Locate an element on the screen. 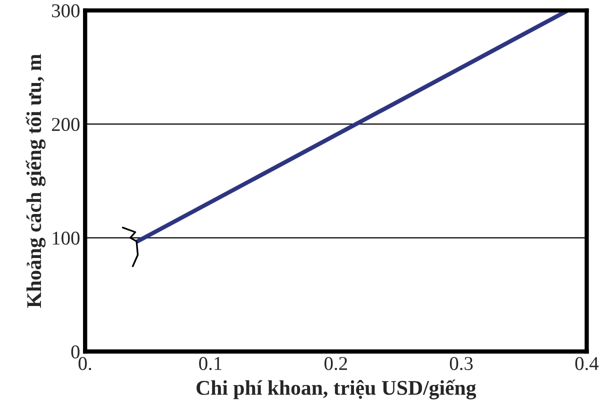 Image resolution: width=608 pixels, height=416 pixels. y-tick-label: 100 is located at coordinates (66, 238).